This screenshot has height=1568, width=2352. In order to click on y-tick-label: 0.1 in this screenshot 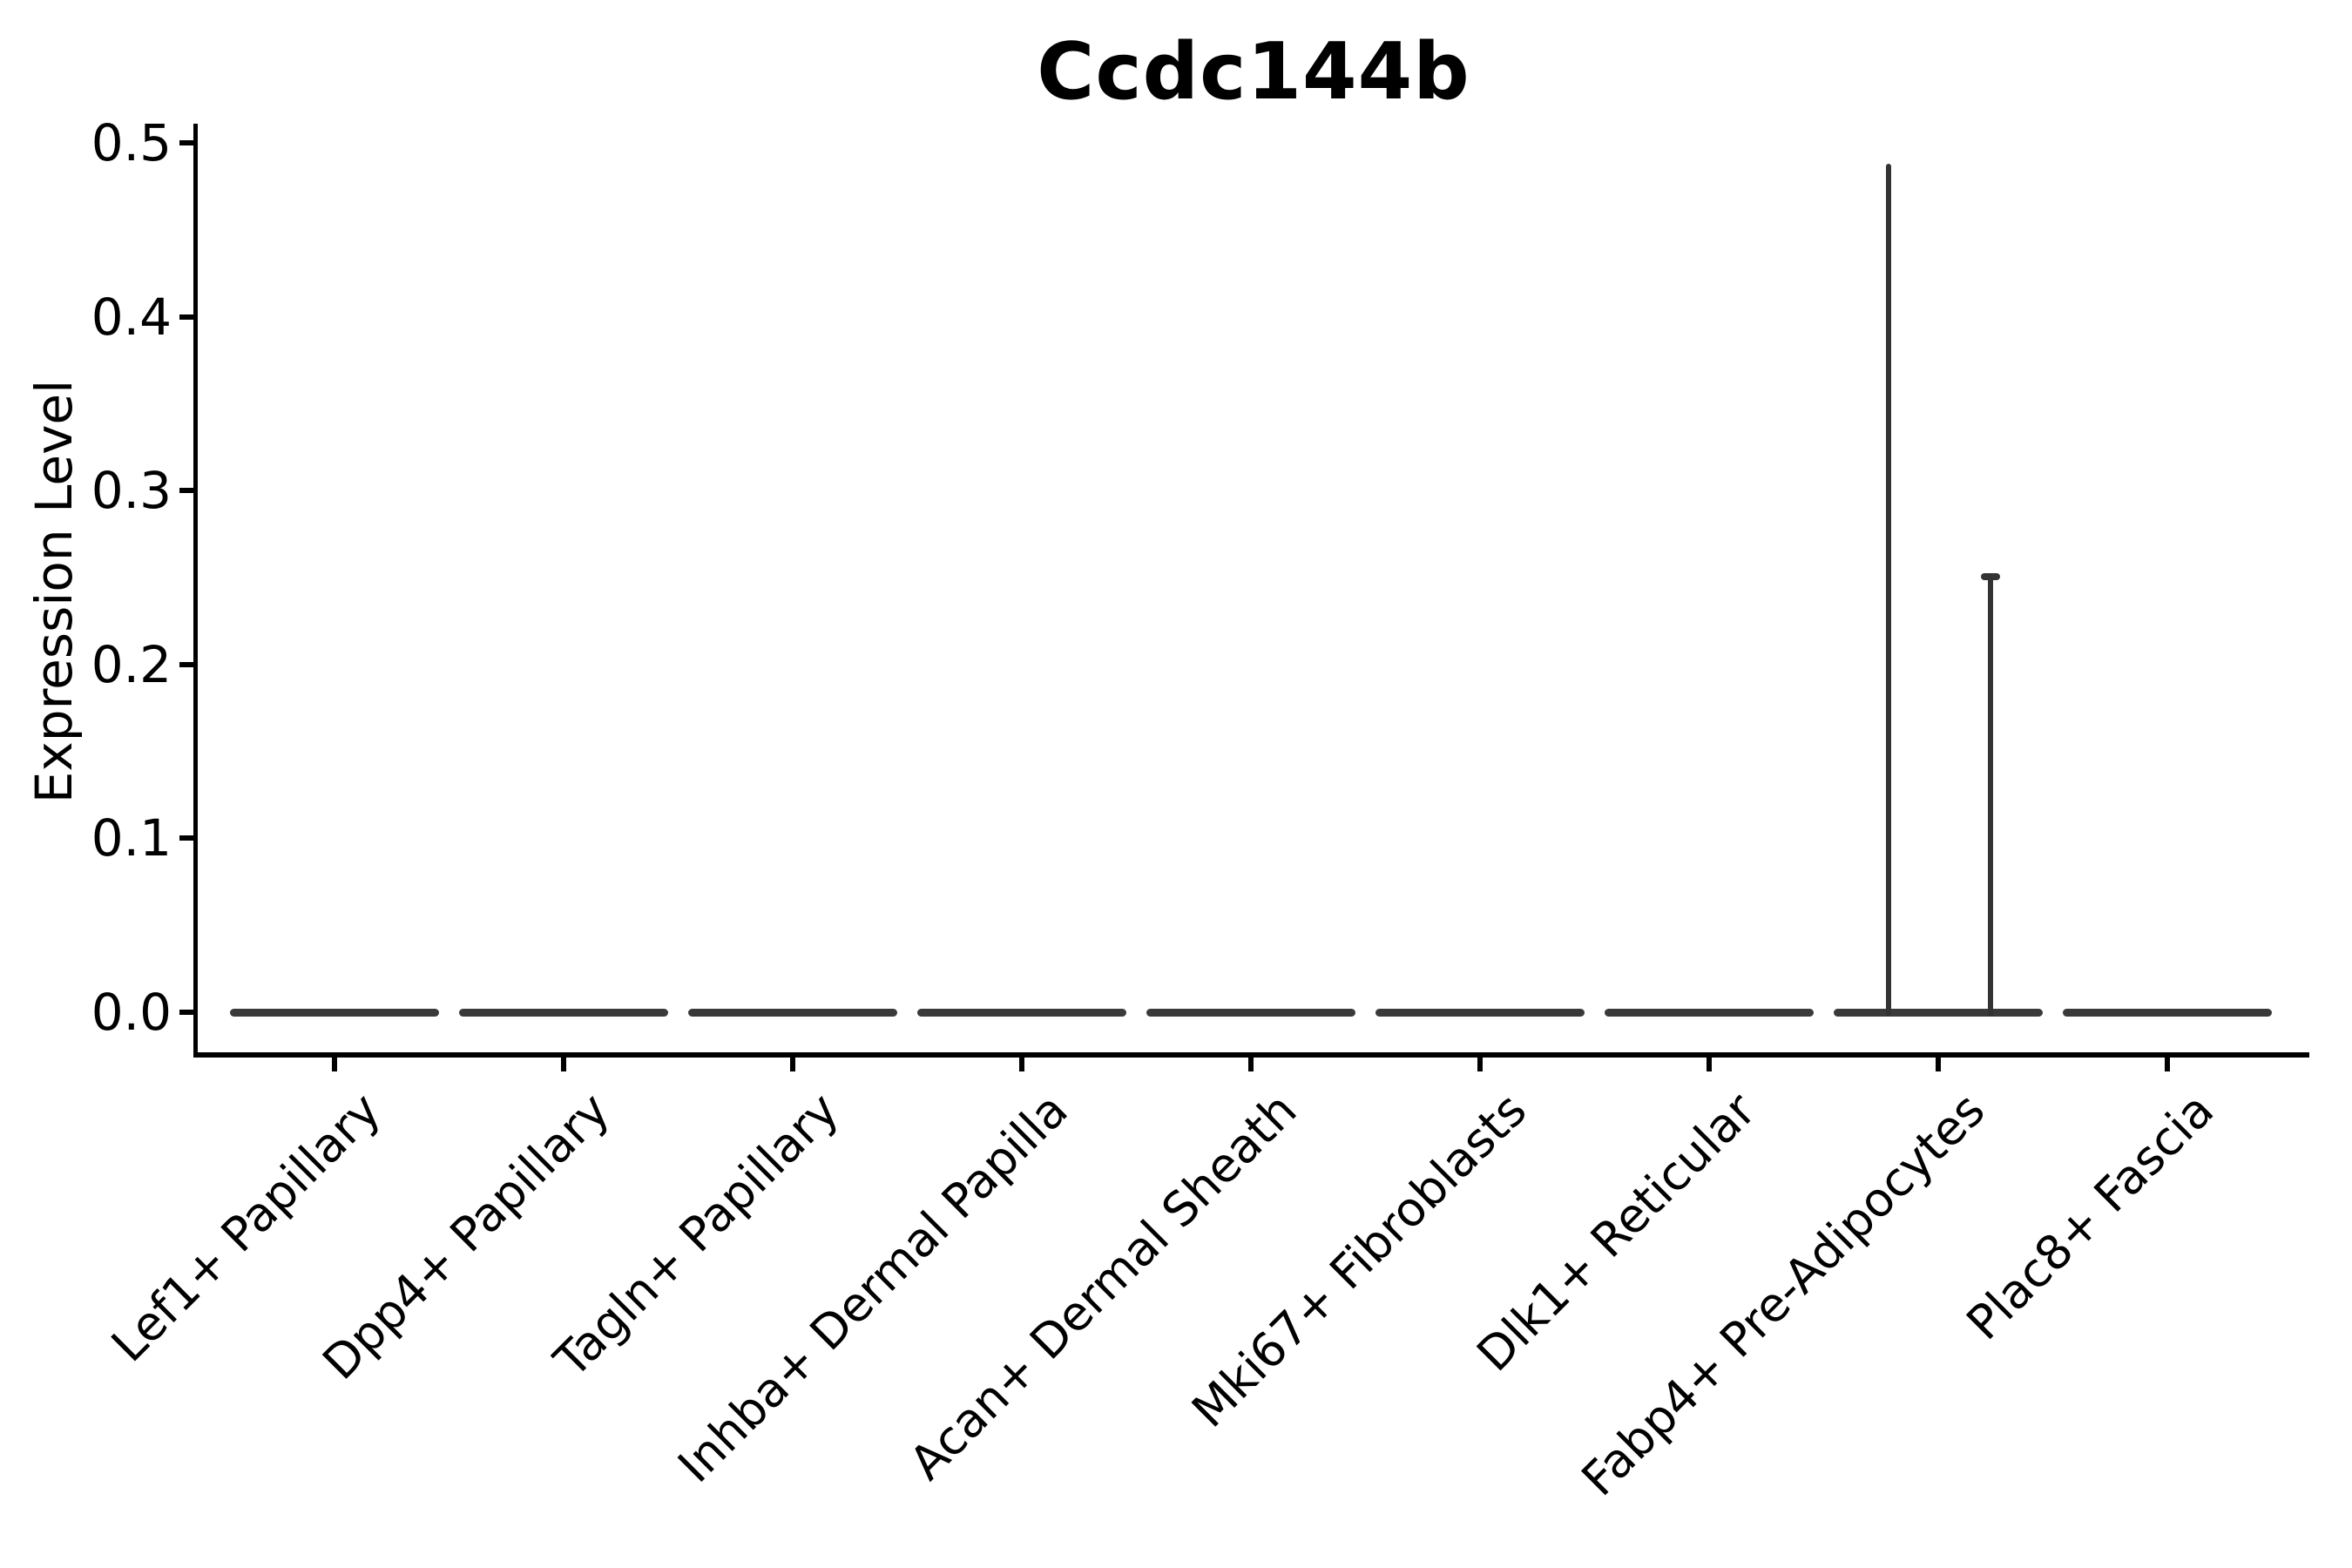, I will do `click(131, 838)`.